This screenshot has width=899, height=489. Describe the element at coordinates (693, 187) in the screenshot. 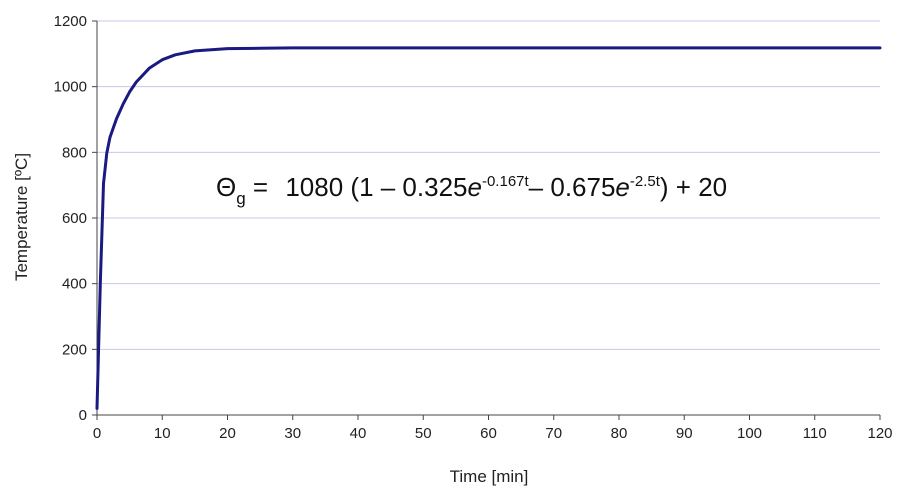

I see `formula-part-3: ) + 20` at that location.